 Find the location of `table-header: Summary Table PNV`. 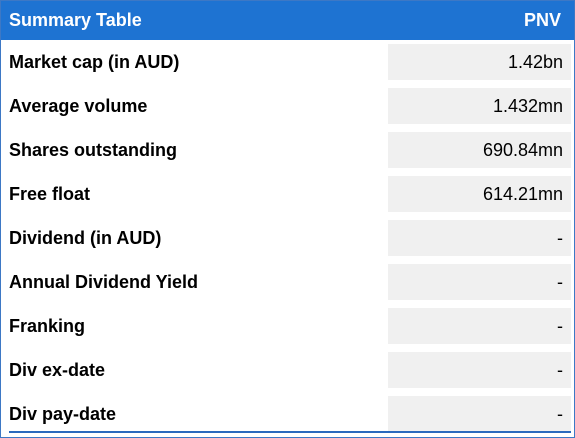

table-header: Summary Table PNV is located at coordinates (287, 20).